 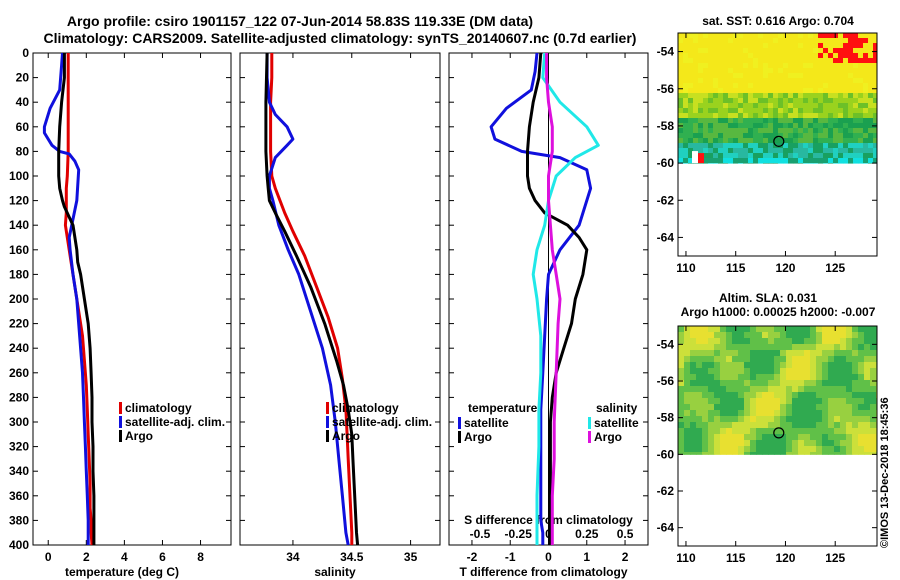 I want to click on x-tick-label: -1, so click(x=510, y=557).